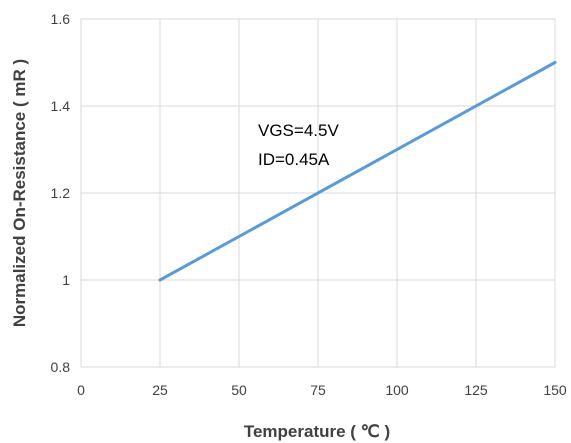 This screenshot has height=443, width=571. I want to click on y-tick-label: 1.4, so click(61, 106).